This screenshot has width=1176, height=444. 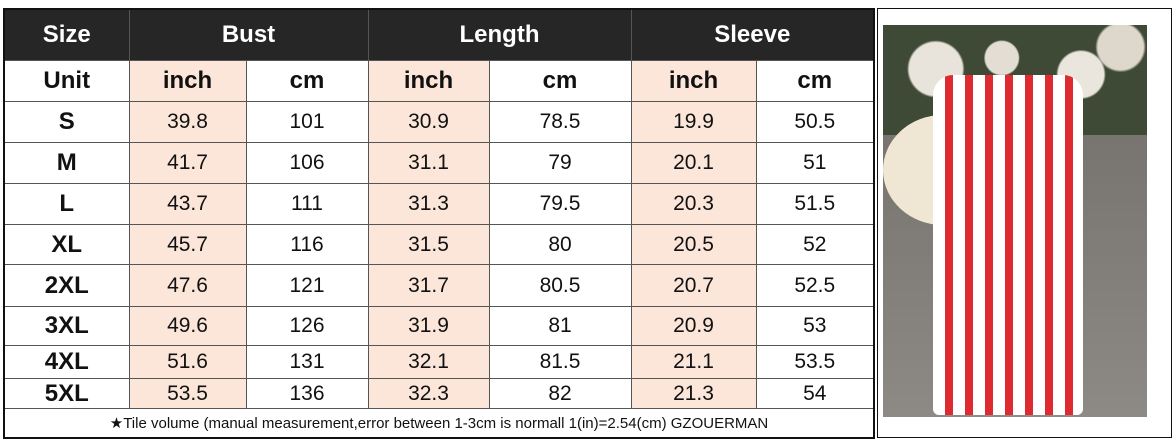 I want to click on size-cell: L, so click(x=66, y=204).